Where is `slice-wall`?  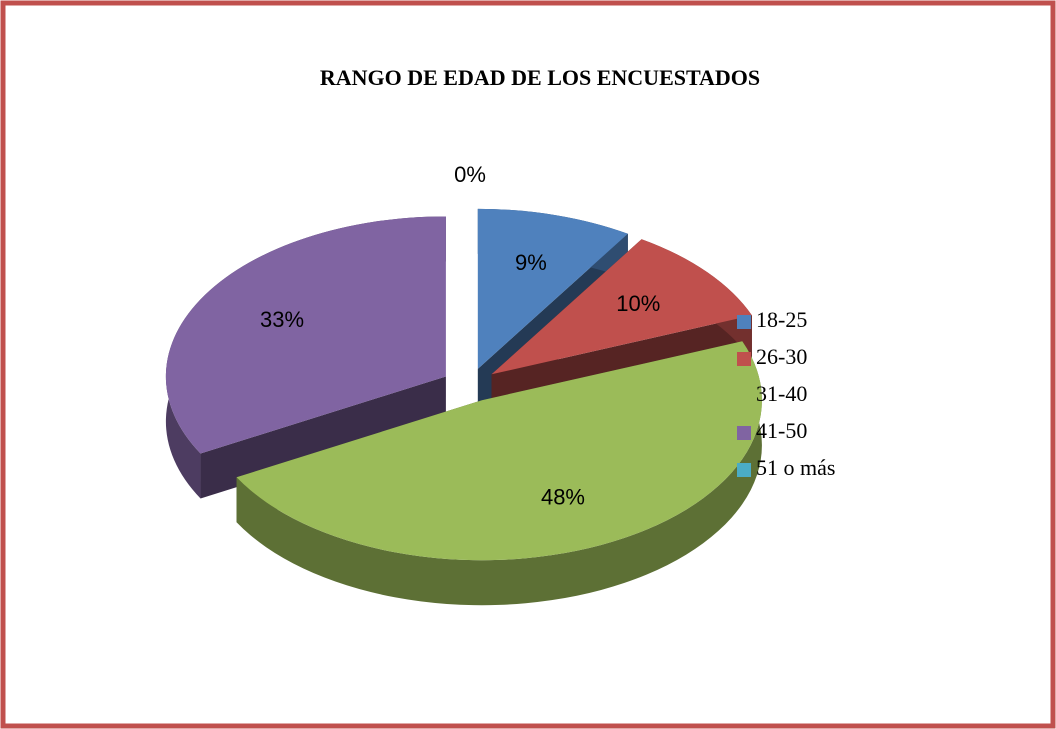 slice-wall is located at coordinates (323, 437).